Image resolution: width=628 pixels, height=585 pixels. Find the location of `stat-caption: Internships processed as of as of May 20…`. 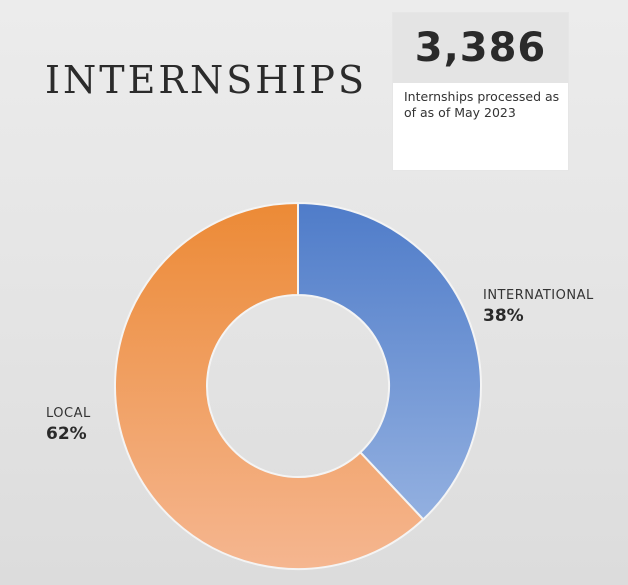

stat-caption: Internships processed as of as of May 20… is located at coordinates (482, 104).